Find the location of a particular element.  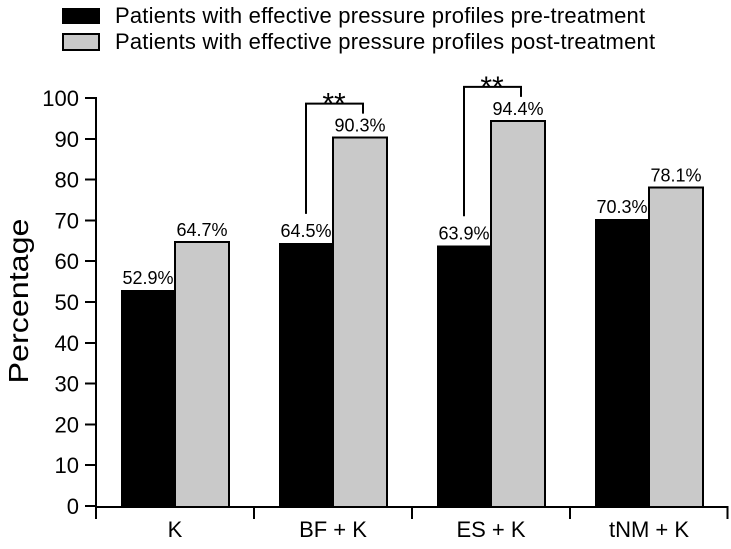

y-tick-label-70: 70 is located at coordinates (67, 220).